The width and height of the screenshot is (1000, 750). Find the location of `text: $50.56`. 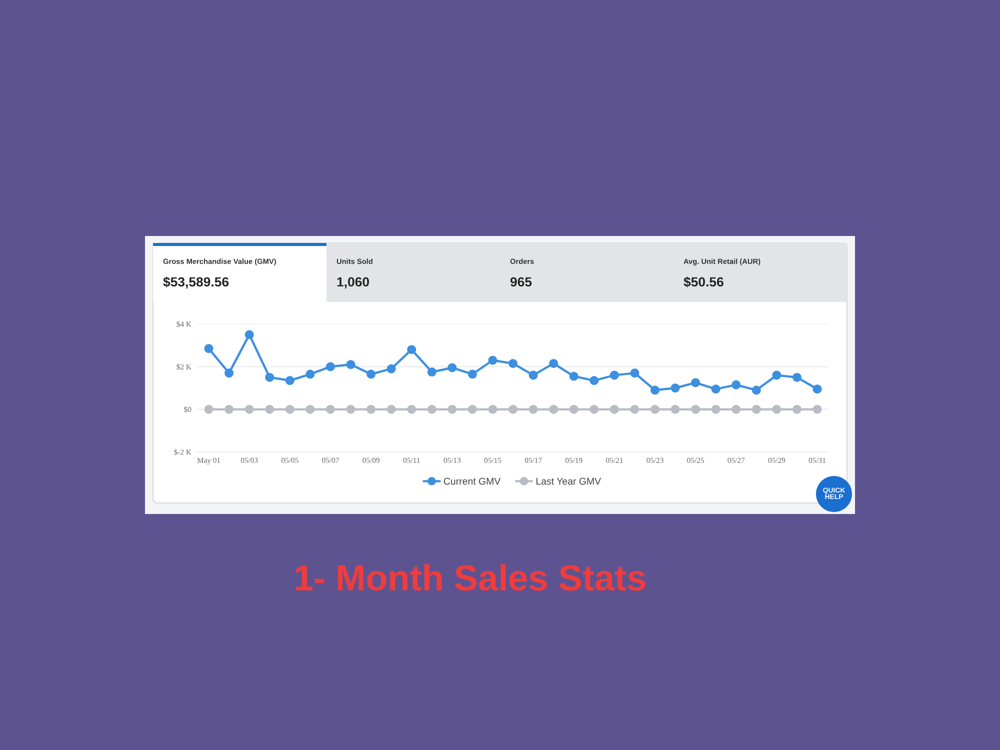

text: $50.56 is located at coordinates (704, 282).